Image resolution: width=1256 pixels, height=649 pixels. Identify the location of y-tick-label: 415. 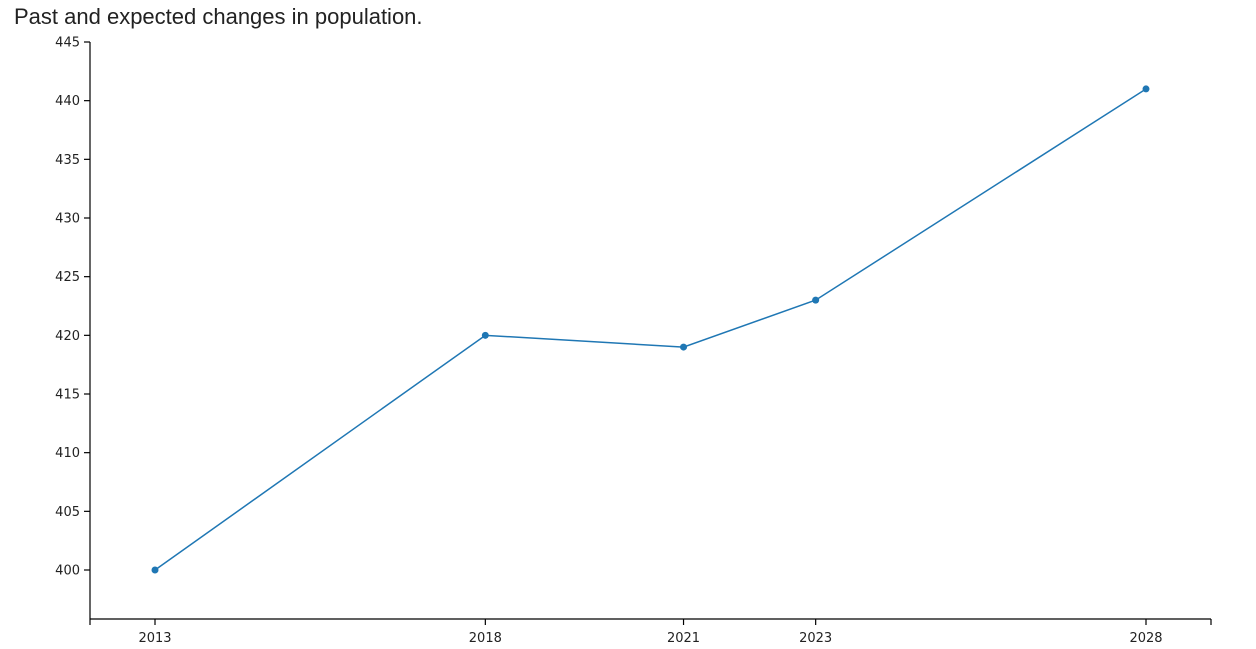
(67, 395).